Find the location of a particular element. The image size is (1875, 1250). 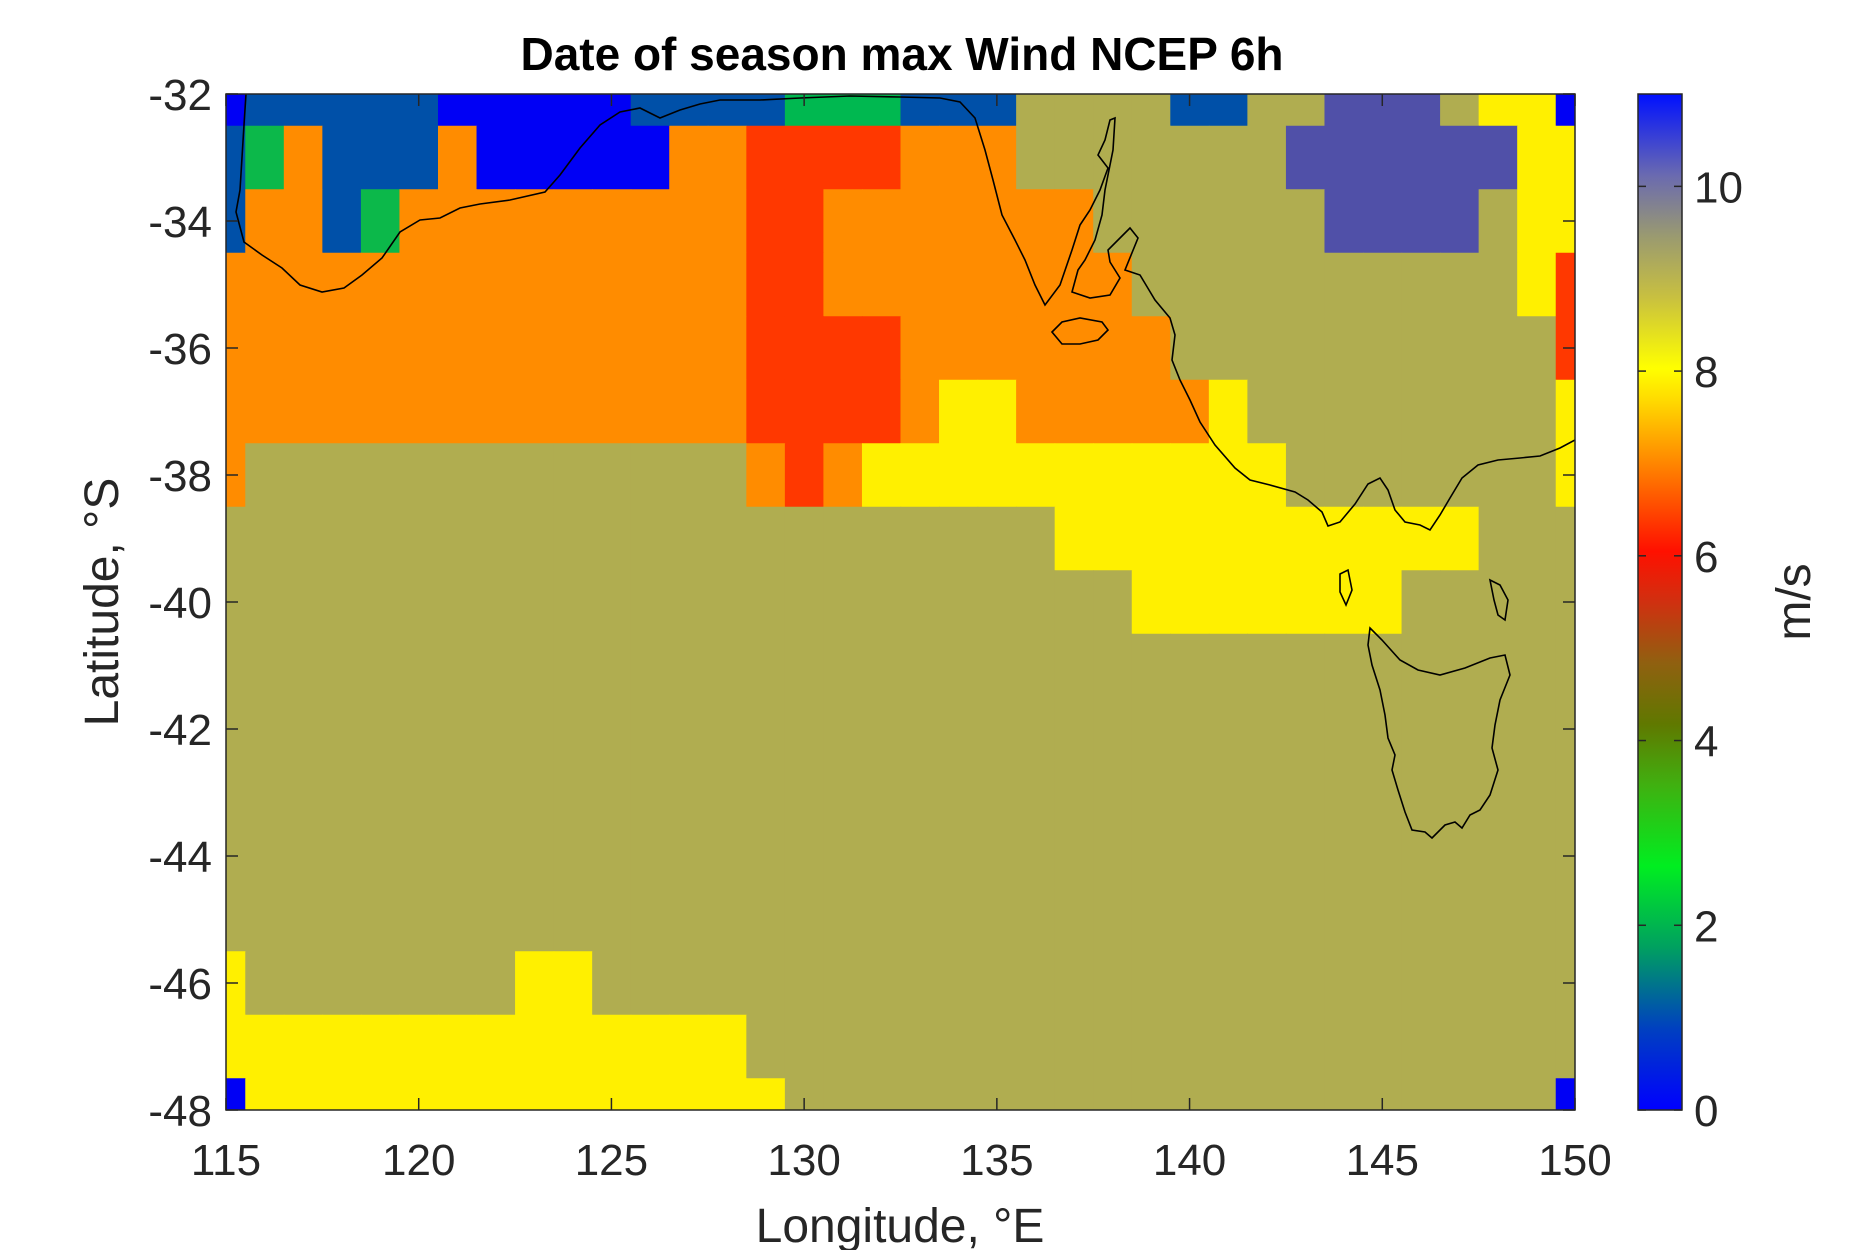

coastline-tasmania is located at coordinates (1439, 733).